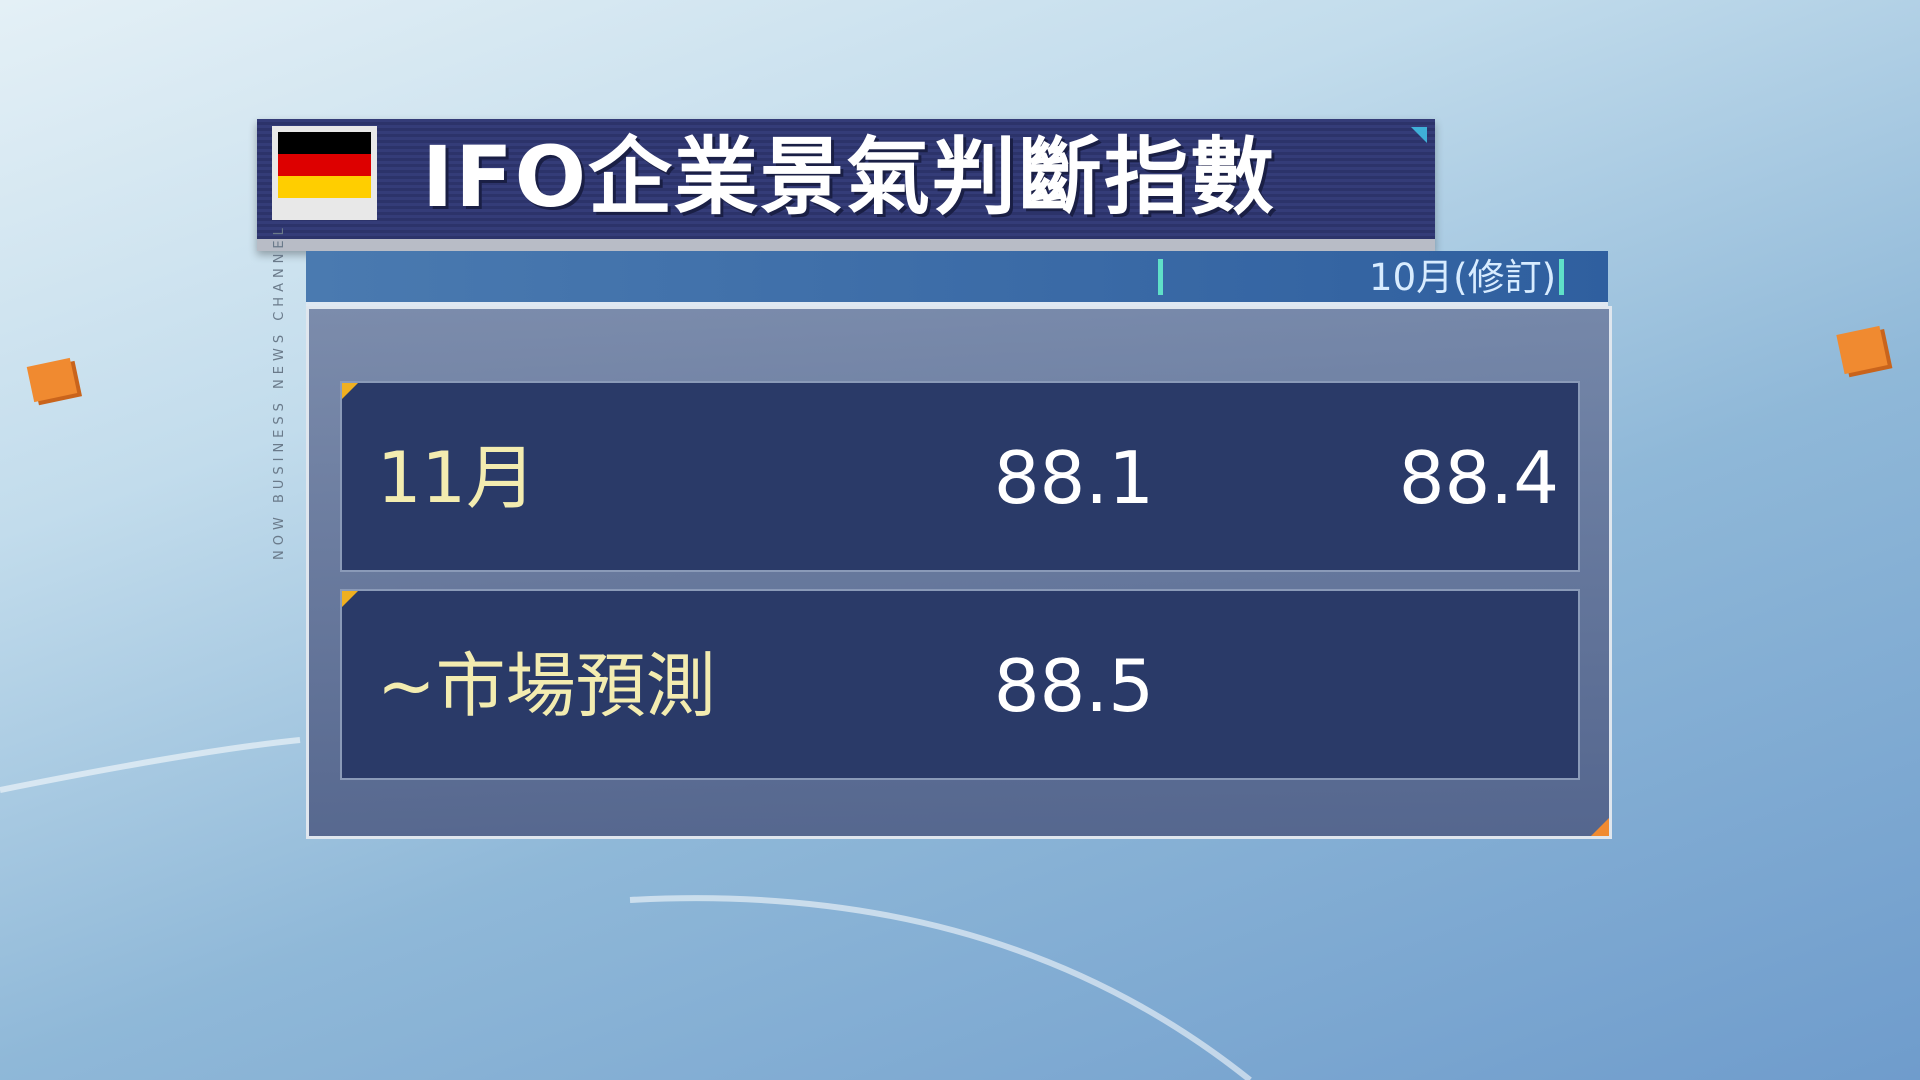 The width and height of the screenshot is (1920, 1080). I want to click on row-value-previous: 88.4, so click(1478, 478).